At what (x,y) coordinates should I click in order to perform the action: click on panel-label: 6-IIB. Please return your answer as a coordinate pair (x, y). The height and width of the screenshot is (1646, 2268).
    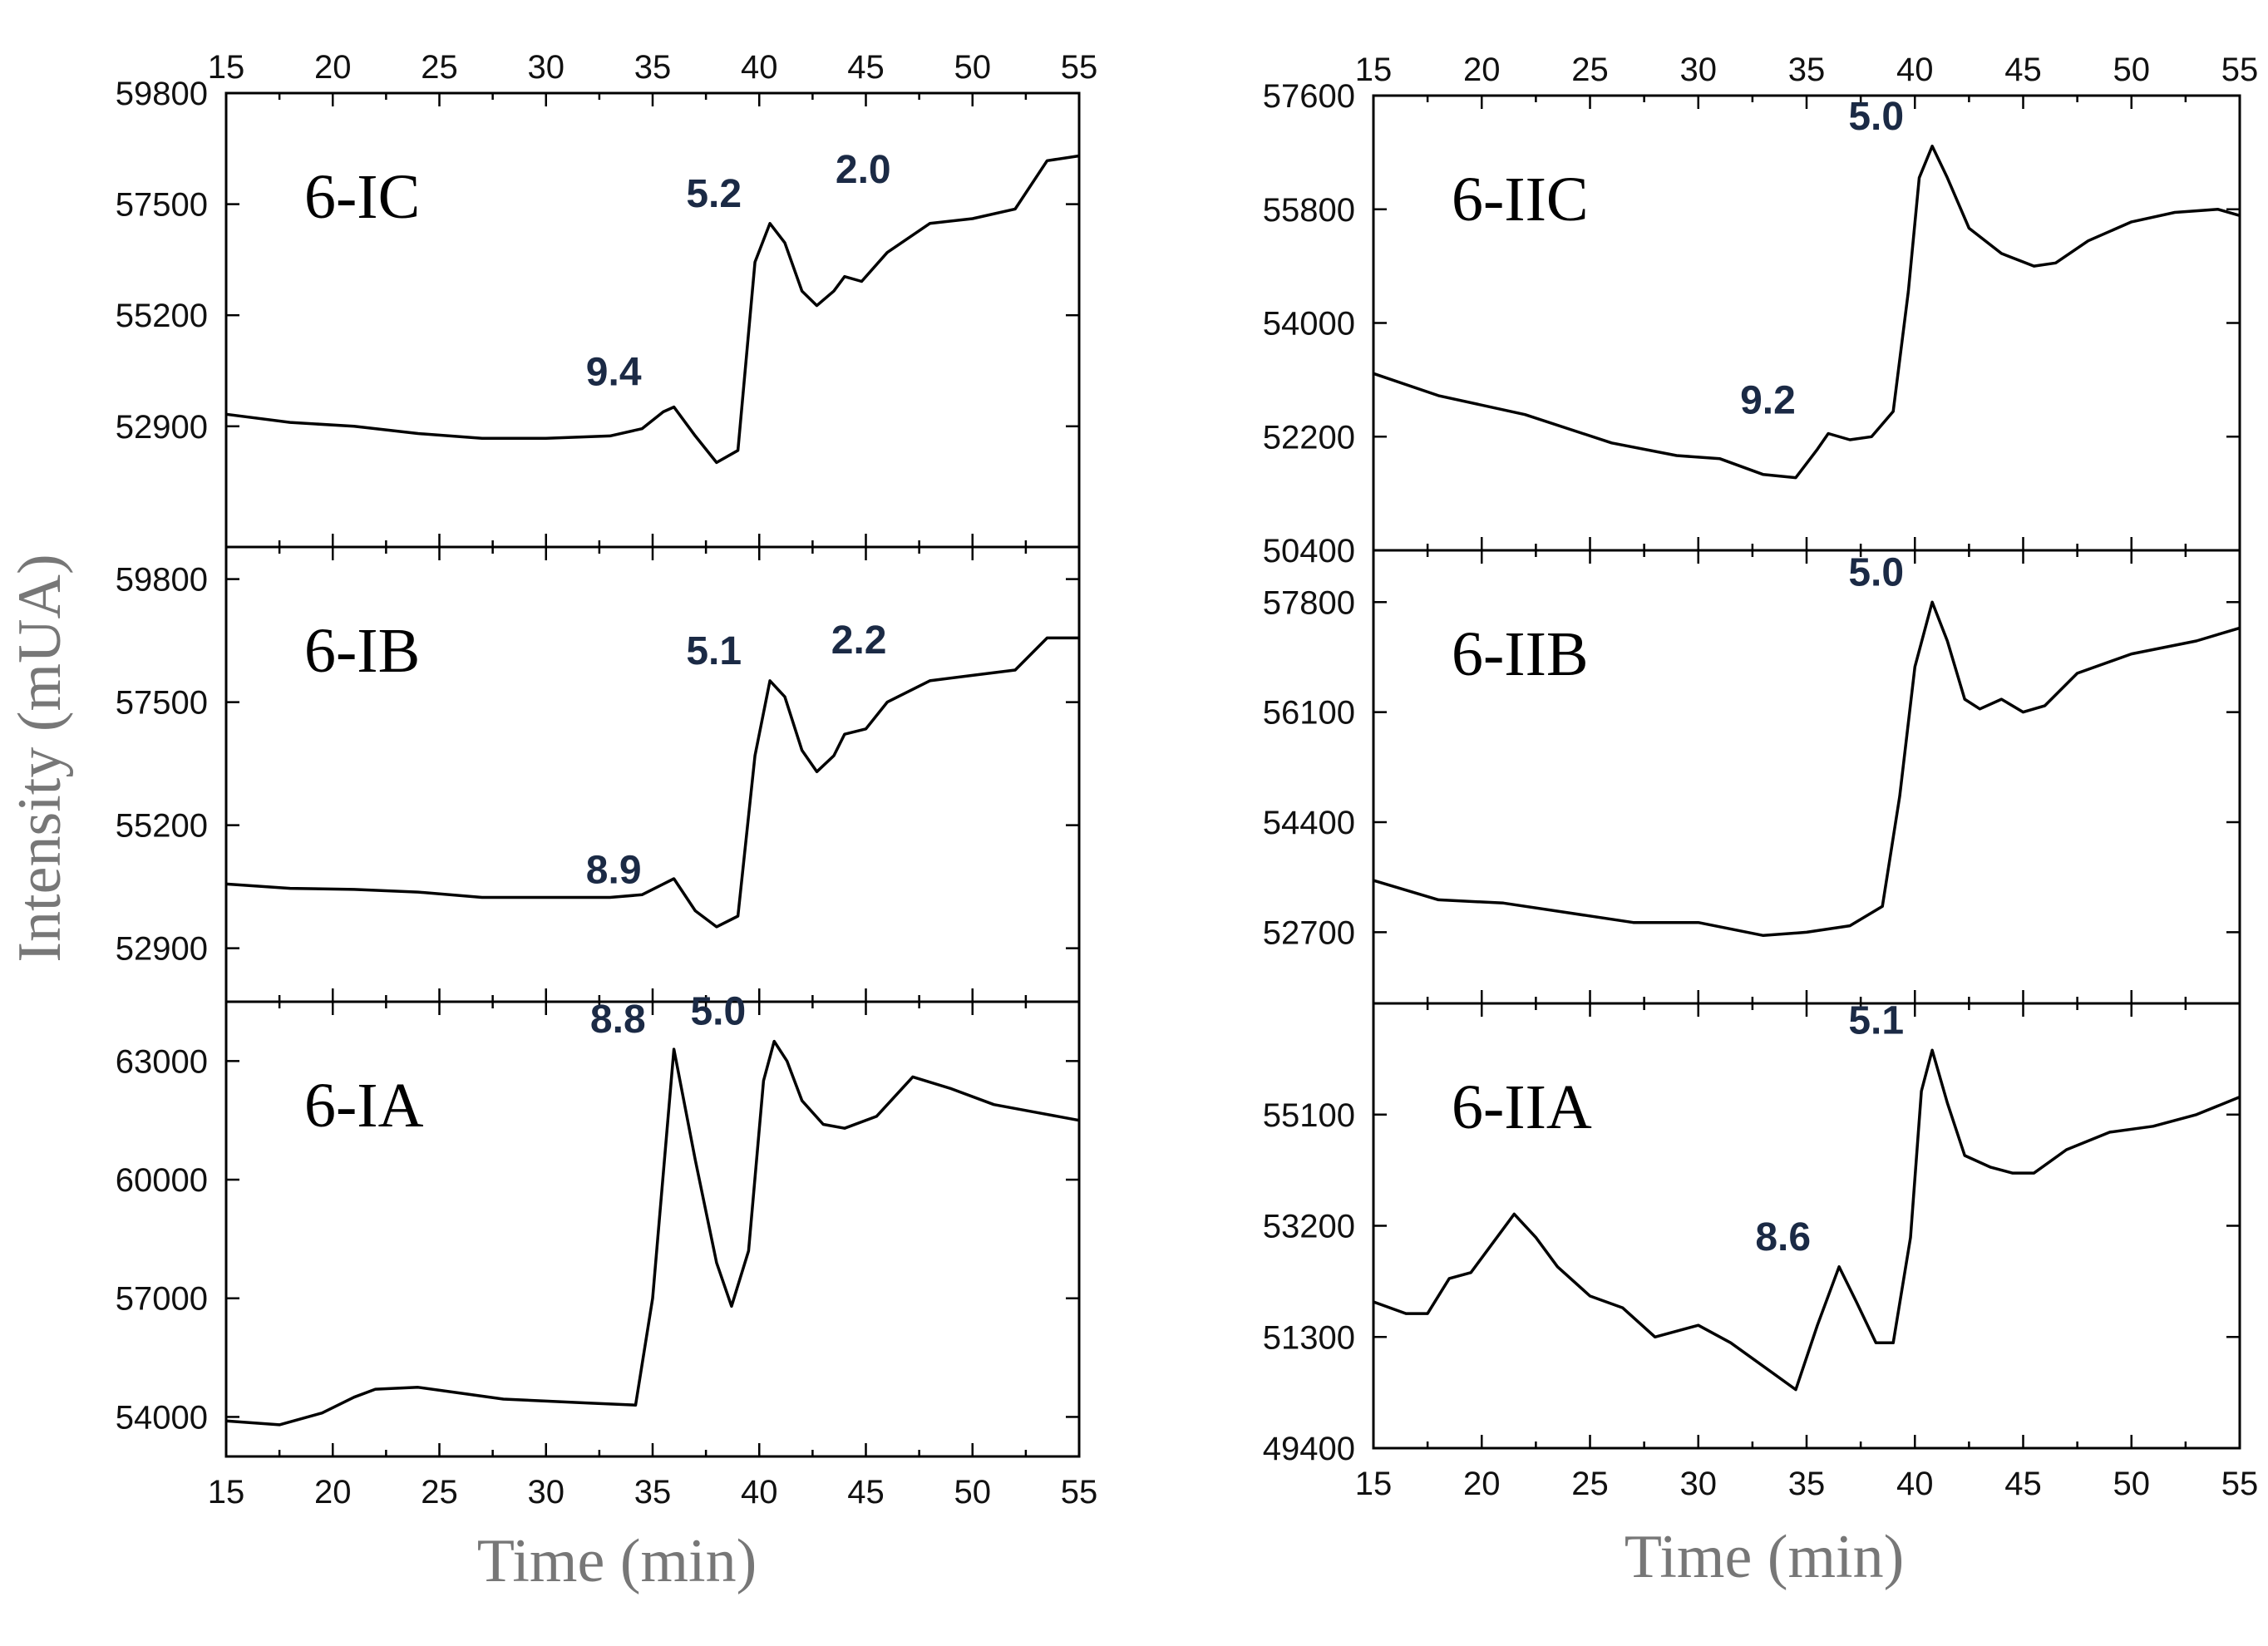
    Looking at the image, I should click on (1521, 654).